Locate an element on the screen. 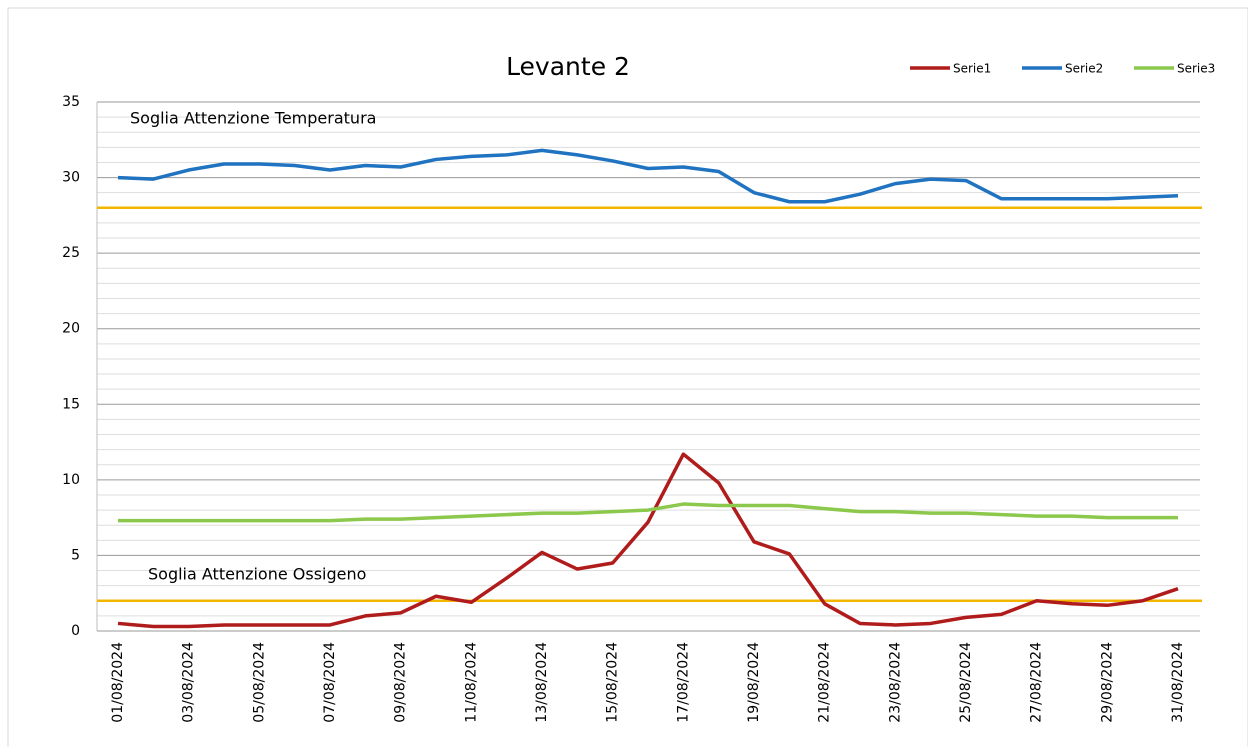  x-tick-label: 01/08/2024 is located at coordinates (118, 682).